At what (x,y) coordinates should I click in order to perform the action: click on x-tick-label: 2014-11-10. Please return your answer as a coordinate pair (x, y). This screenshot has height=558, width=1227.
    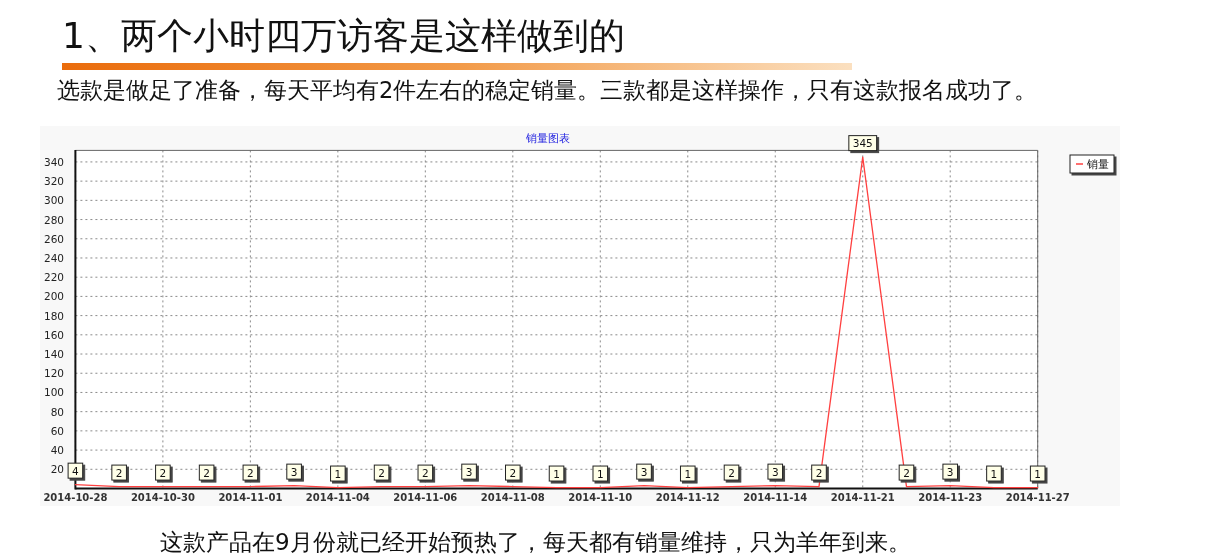
    Looking at the image, I should click on (600, 497).